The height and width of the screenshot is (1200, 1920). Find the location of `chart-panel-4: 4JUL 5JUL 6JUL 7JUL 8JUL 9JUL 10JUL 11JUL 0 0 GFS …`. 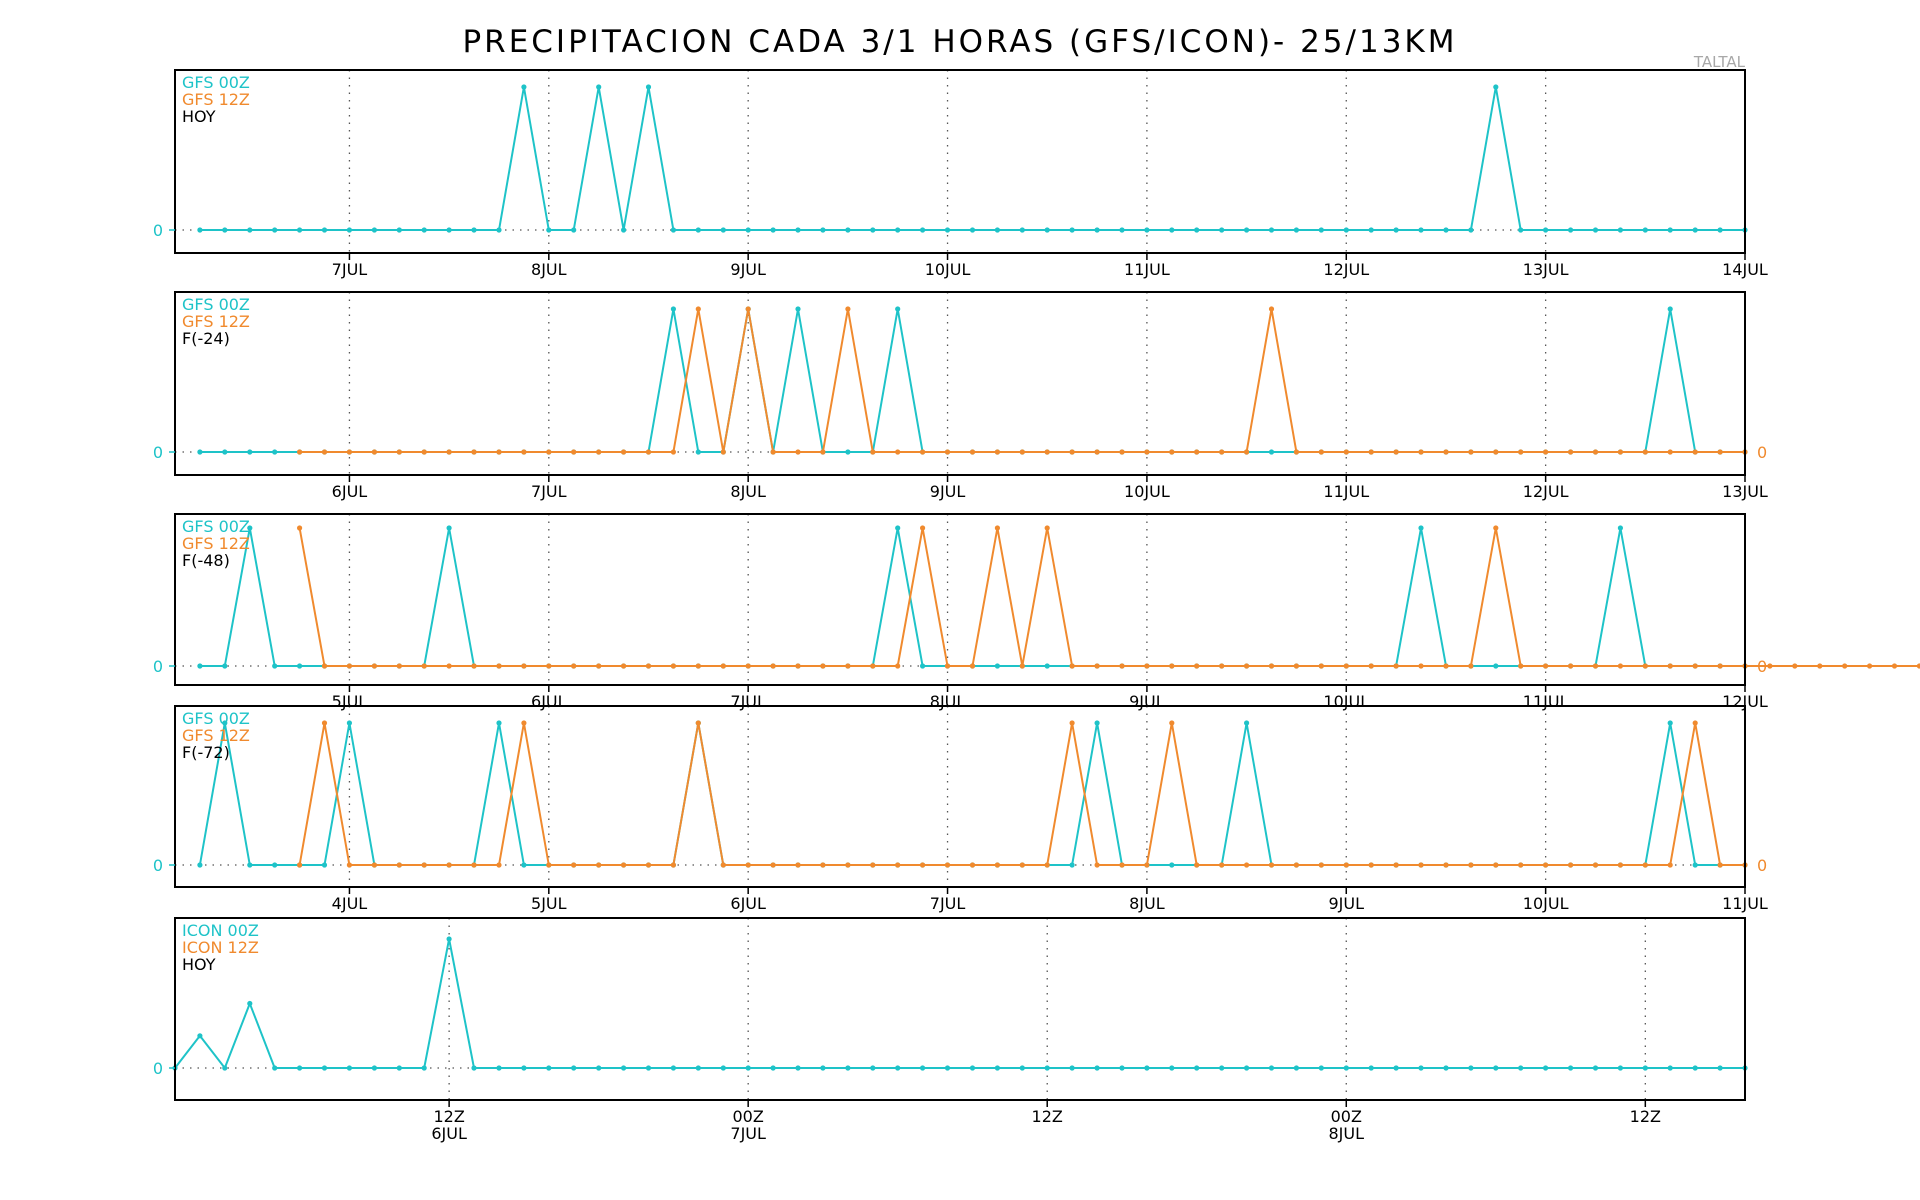

chart-panel-4: 4JUL 5JUL 6JUL 7JUL 8JUL 9JUL 10JUL 11JUL 0 0 GFS … is located at coordinates (960, 809).